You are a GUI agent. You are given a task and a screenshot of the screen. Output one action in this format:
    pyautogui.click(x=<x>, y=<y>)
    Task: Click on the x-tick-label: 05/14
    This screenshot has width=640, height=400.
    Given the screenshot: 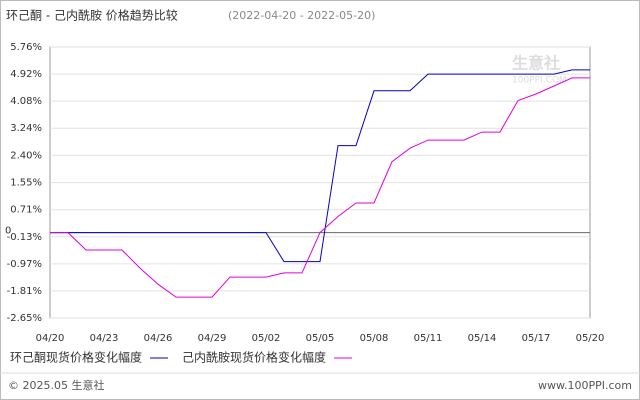 What is the action you would take?
    pyautogui.click(x=482, y=338)
    